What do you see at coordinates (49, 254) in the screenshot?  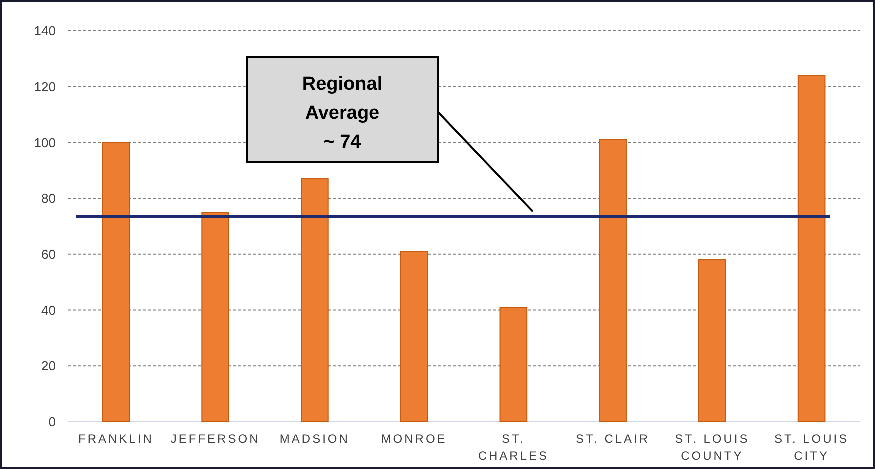 I see `y-tick-label: 60` at bounding box center [49, 254].